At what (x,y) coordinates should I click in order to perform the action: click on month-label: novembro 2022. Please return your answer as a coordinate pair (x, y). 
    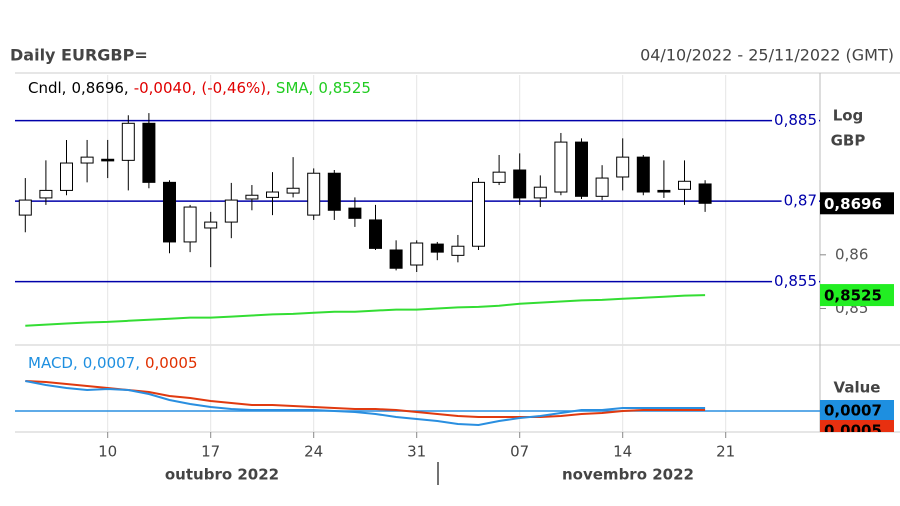
    Looking at the image, I should click on (628, 475).